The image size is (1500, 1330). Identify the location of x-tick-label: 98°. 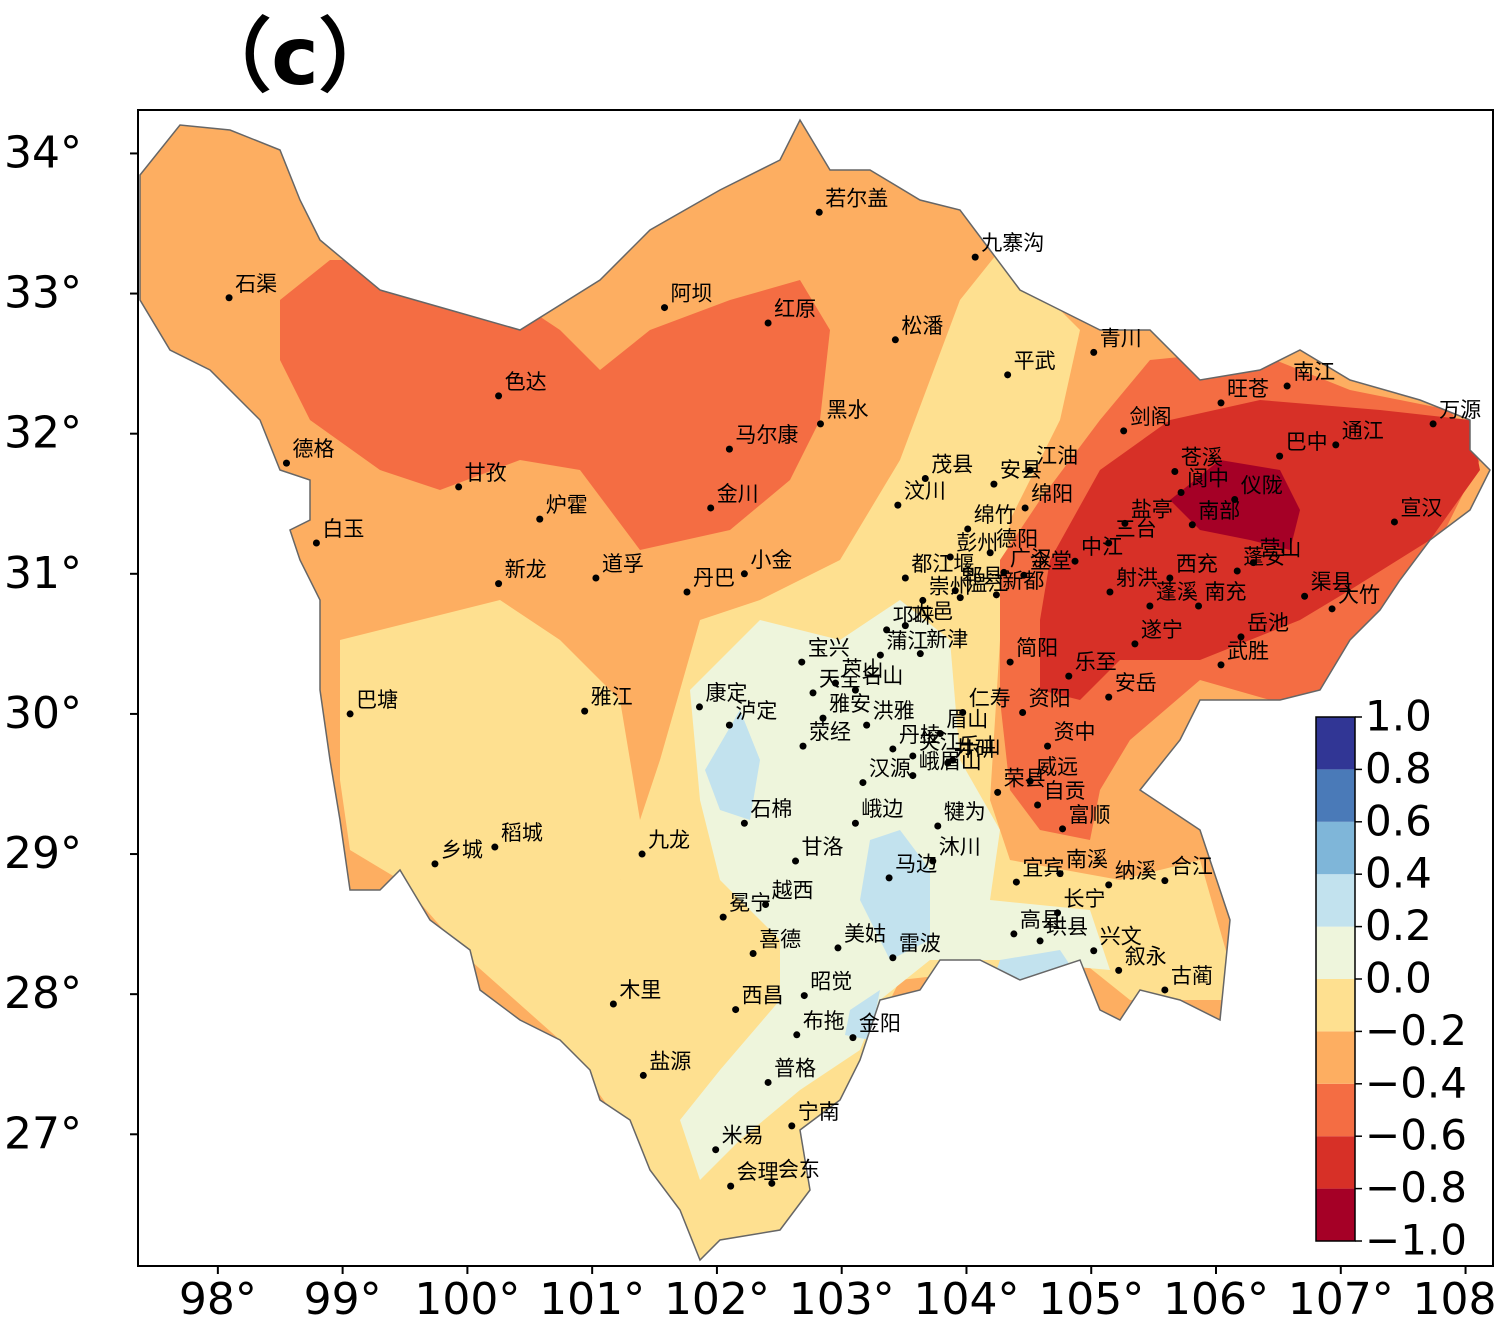
(218, 1299).